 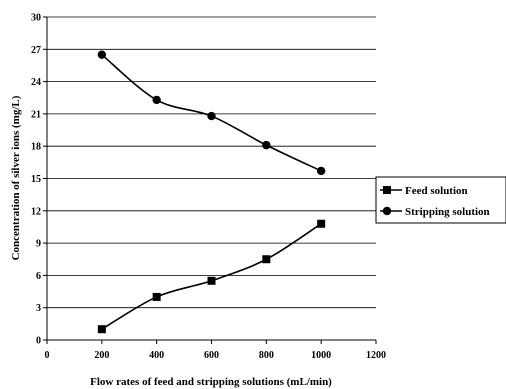 I want to click on legend-item: Stripping solution, so click(x=435, y=212).